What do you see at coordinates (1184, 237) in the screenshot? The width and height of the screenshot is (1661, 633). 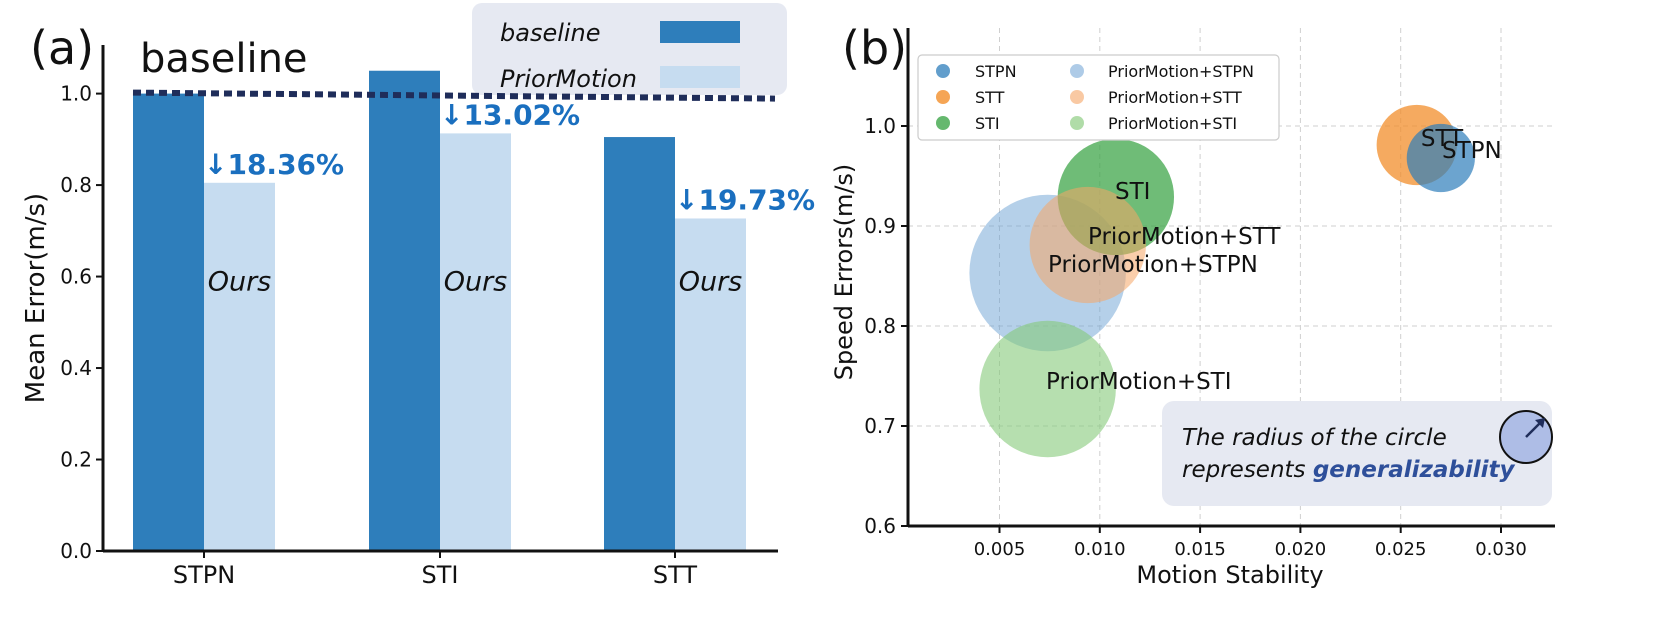 I see `bubble-label-priormotion-stt: PriorMotion+STT` at bounding box center [1184, 237].